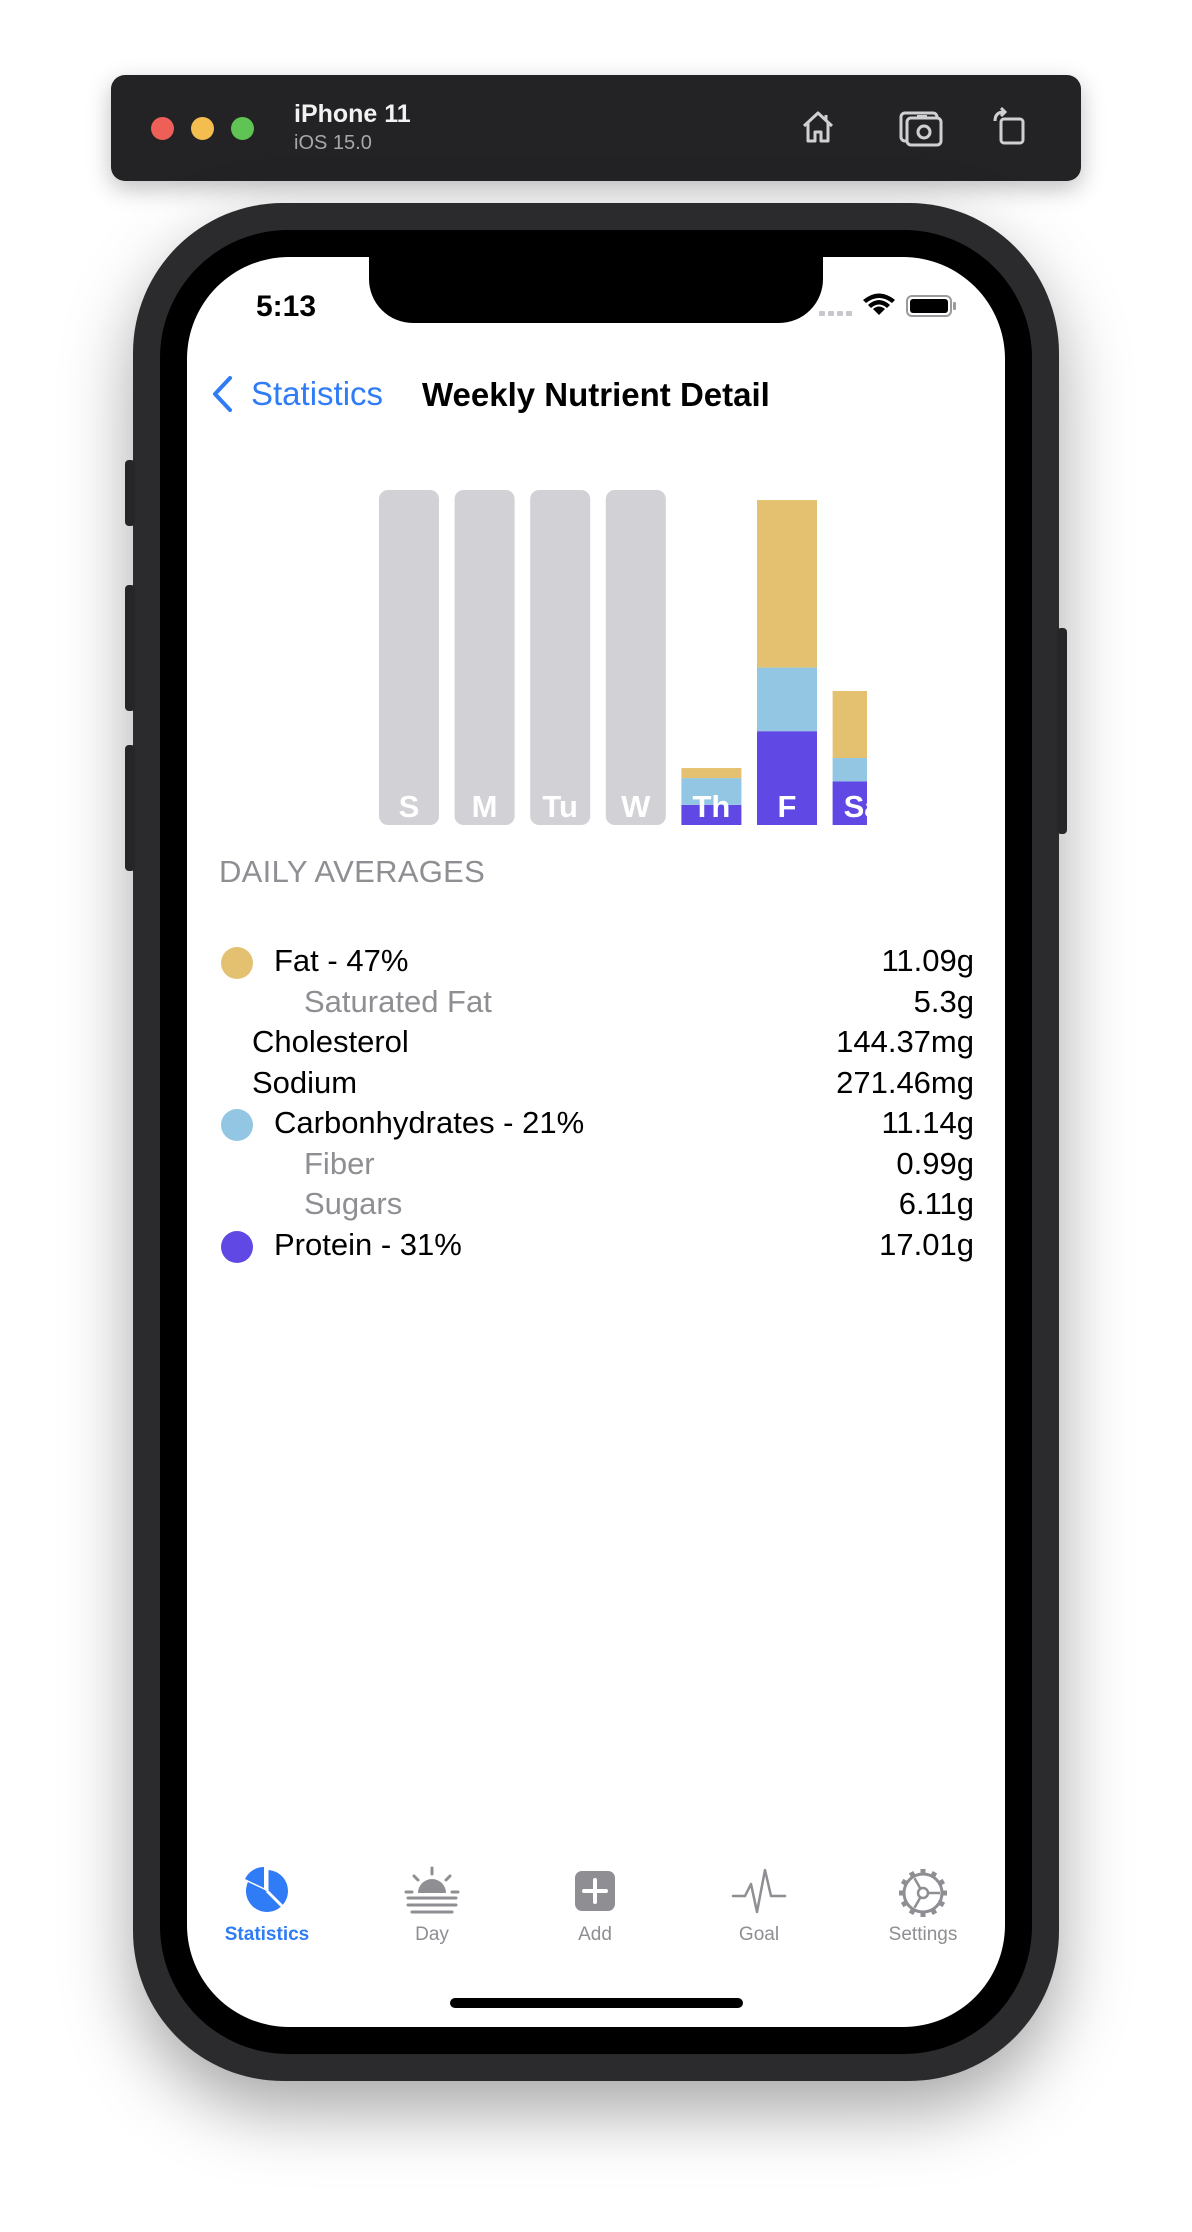 Image resolution: width=1192 pixels, height=2232 pixels. I want to click on mute-switch, so click(130, 493).